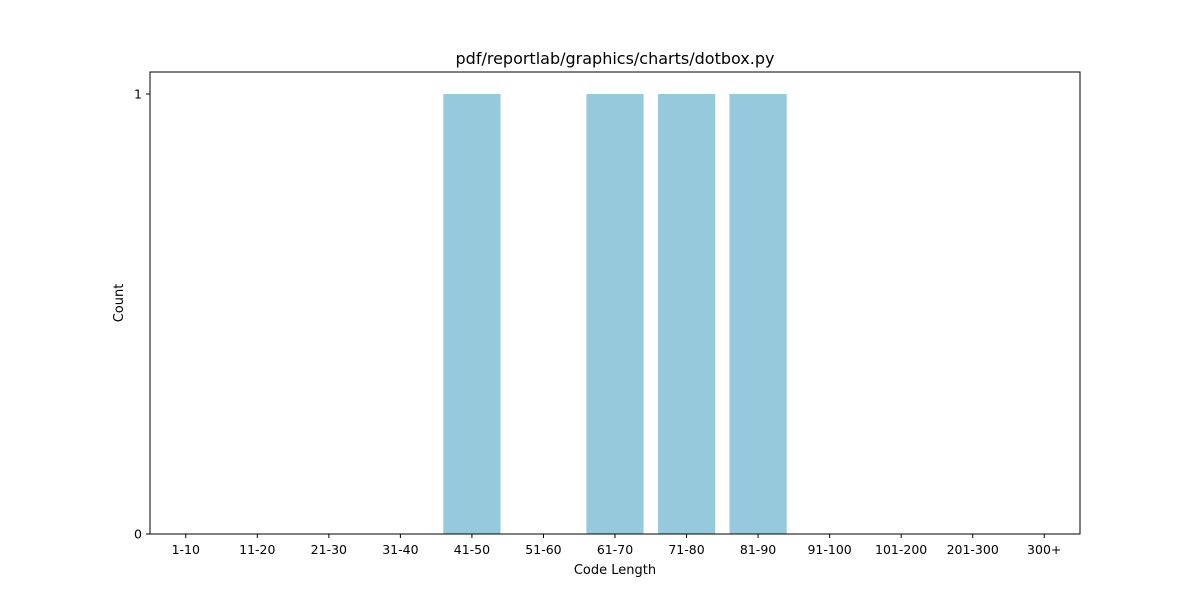  What do you see at coordinates (119, 303) in the screenshot?
I see `y-axis-label: Count` at bounding box center [119, 303].